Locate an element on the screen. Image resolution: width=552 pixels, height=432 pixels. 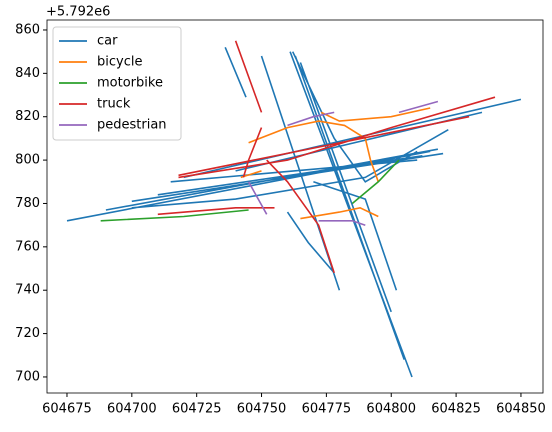
legend-box is located at coordinates (117, 83).